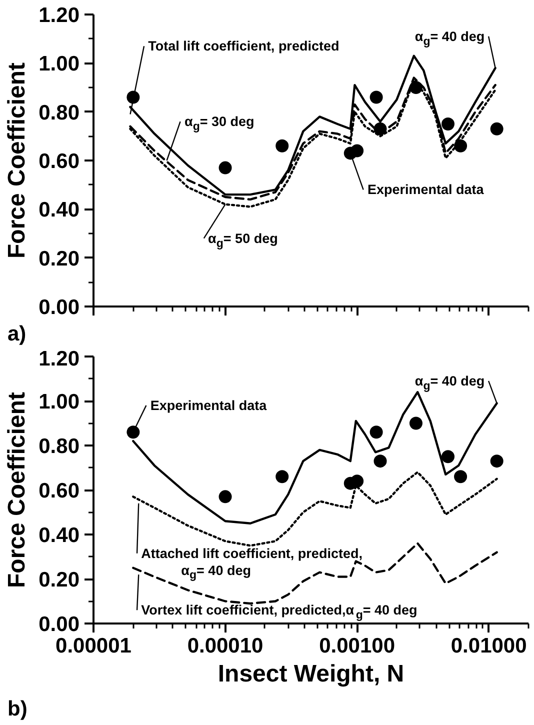 The height and width of the screenshot is (725, 534). Describe the element at coordinates (17, 334) in the screenshot. I see `text: a)` at that location.